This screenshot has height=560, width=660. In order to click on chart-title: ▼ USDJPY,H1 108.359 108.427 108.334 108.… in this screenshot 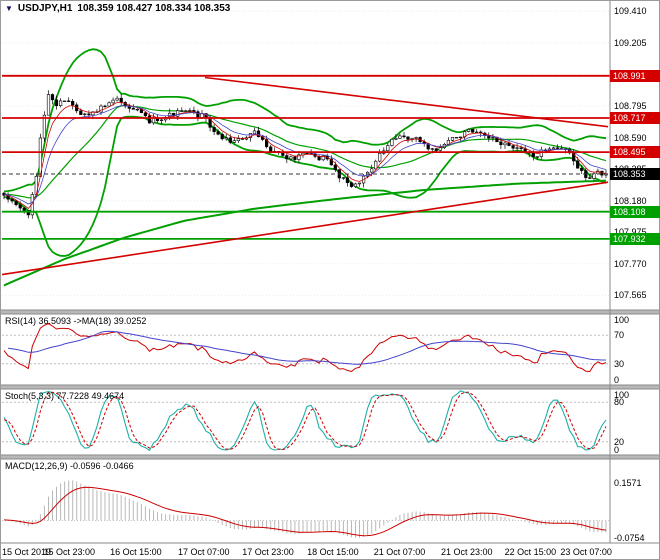, I will do `click(117, 8)`.